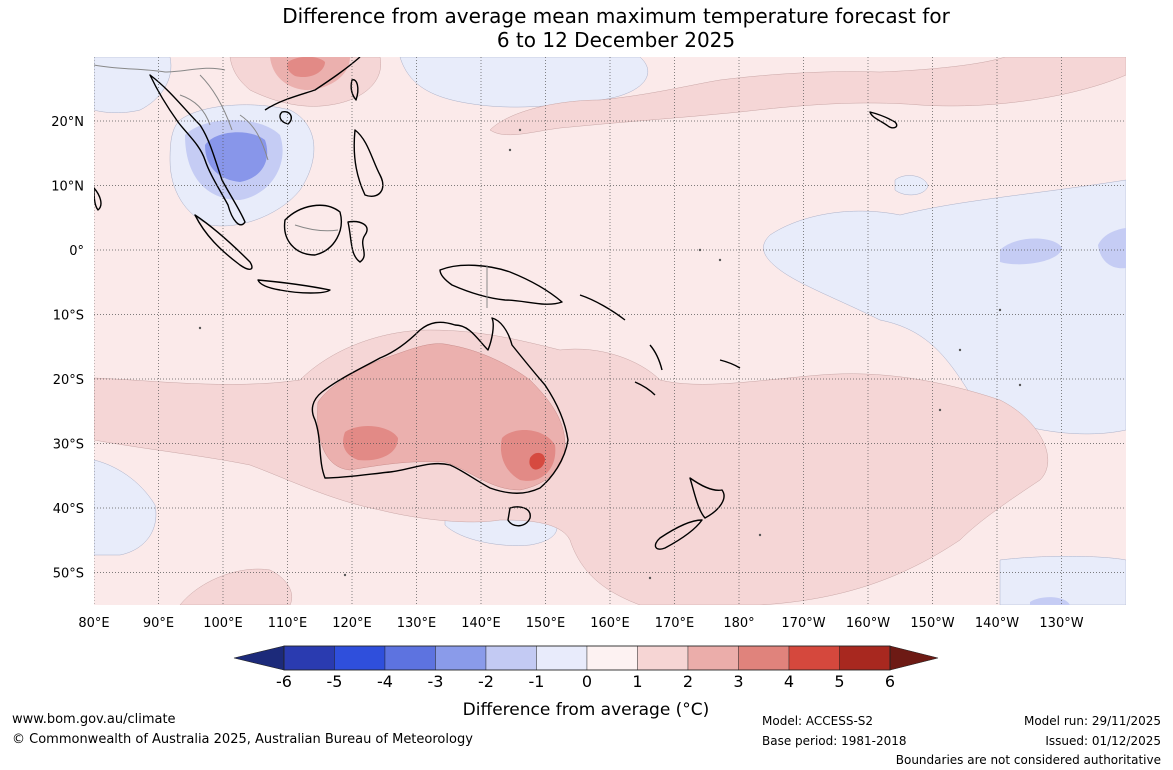  Describe the element at coordinates (807, 96) in the screenshot. I see `warm-region-north-pacific` at that location.